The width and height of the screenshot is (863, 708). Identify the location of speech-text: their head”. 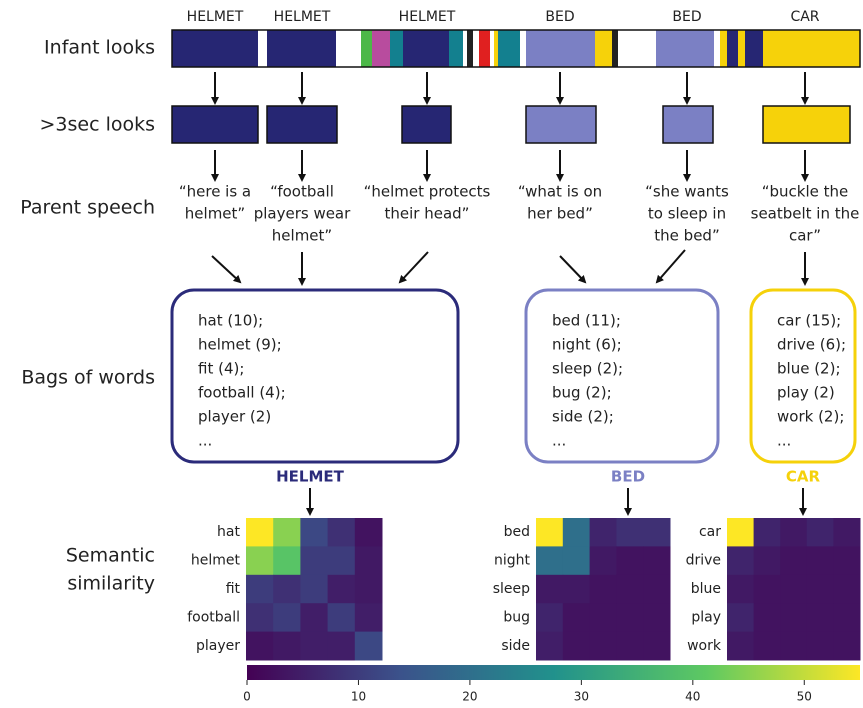
(427, 214).